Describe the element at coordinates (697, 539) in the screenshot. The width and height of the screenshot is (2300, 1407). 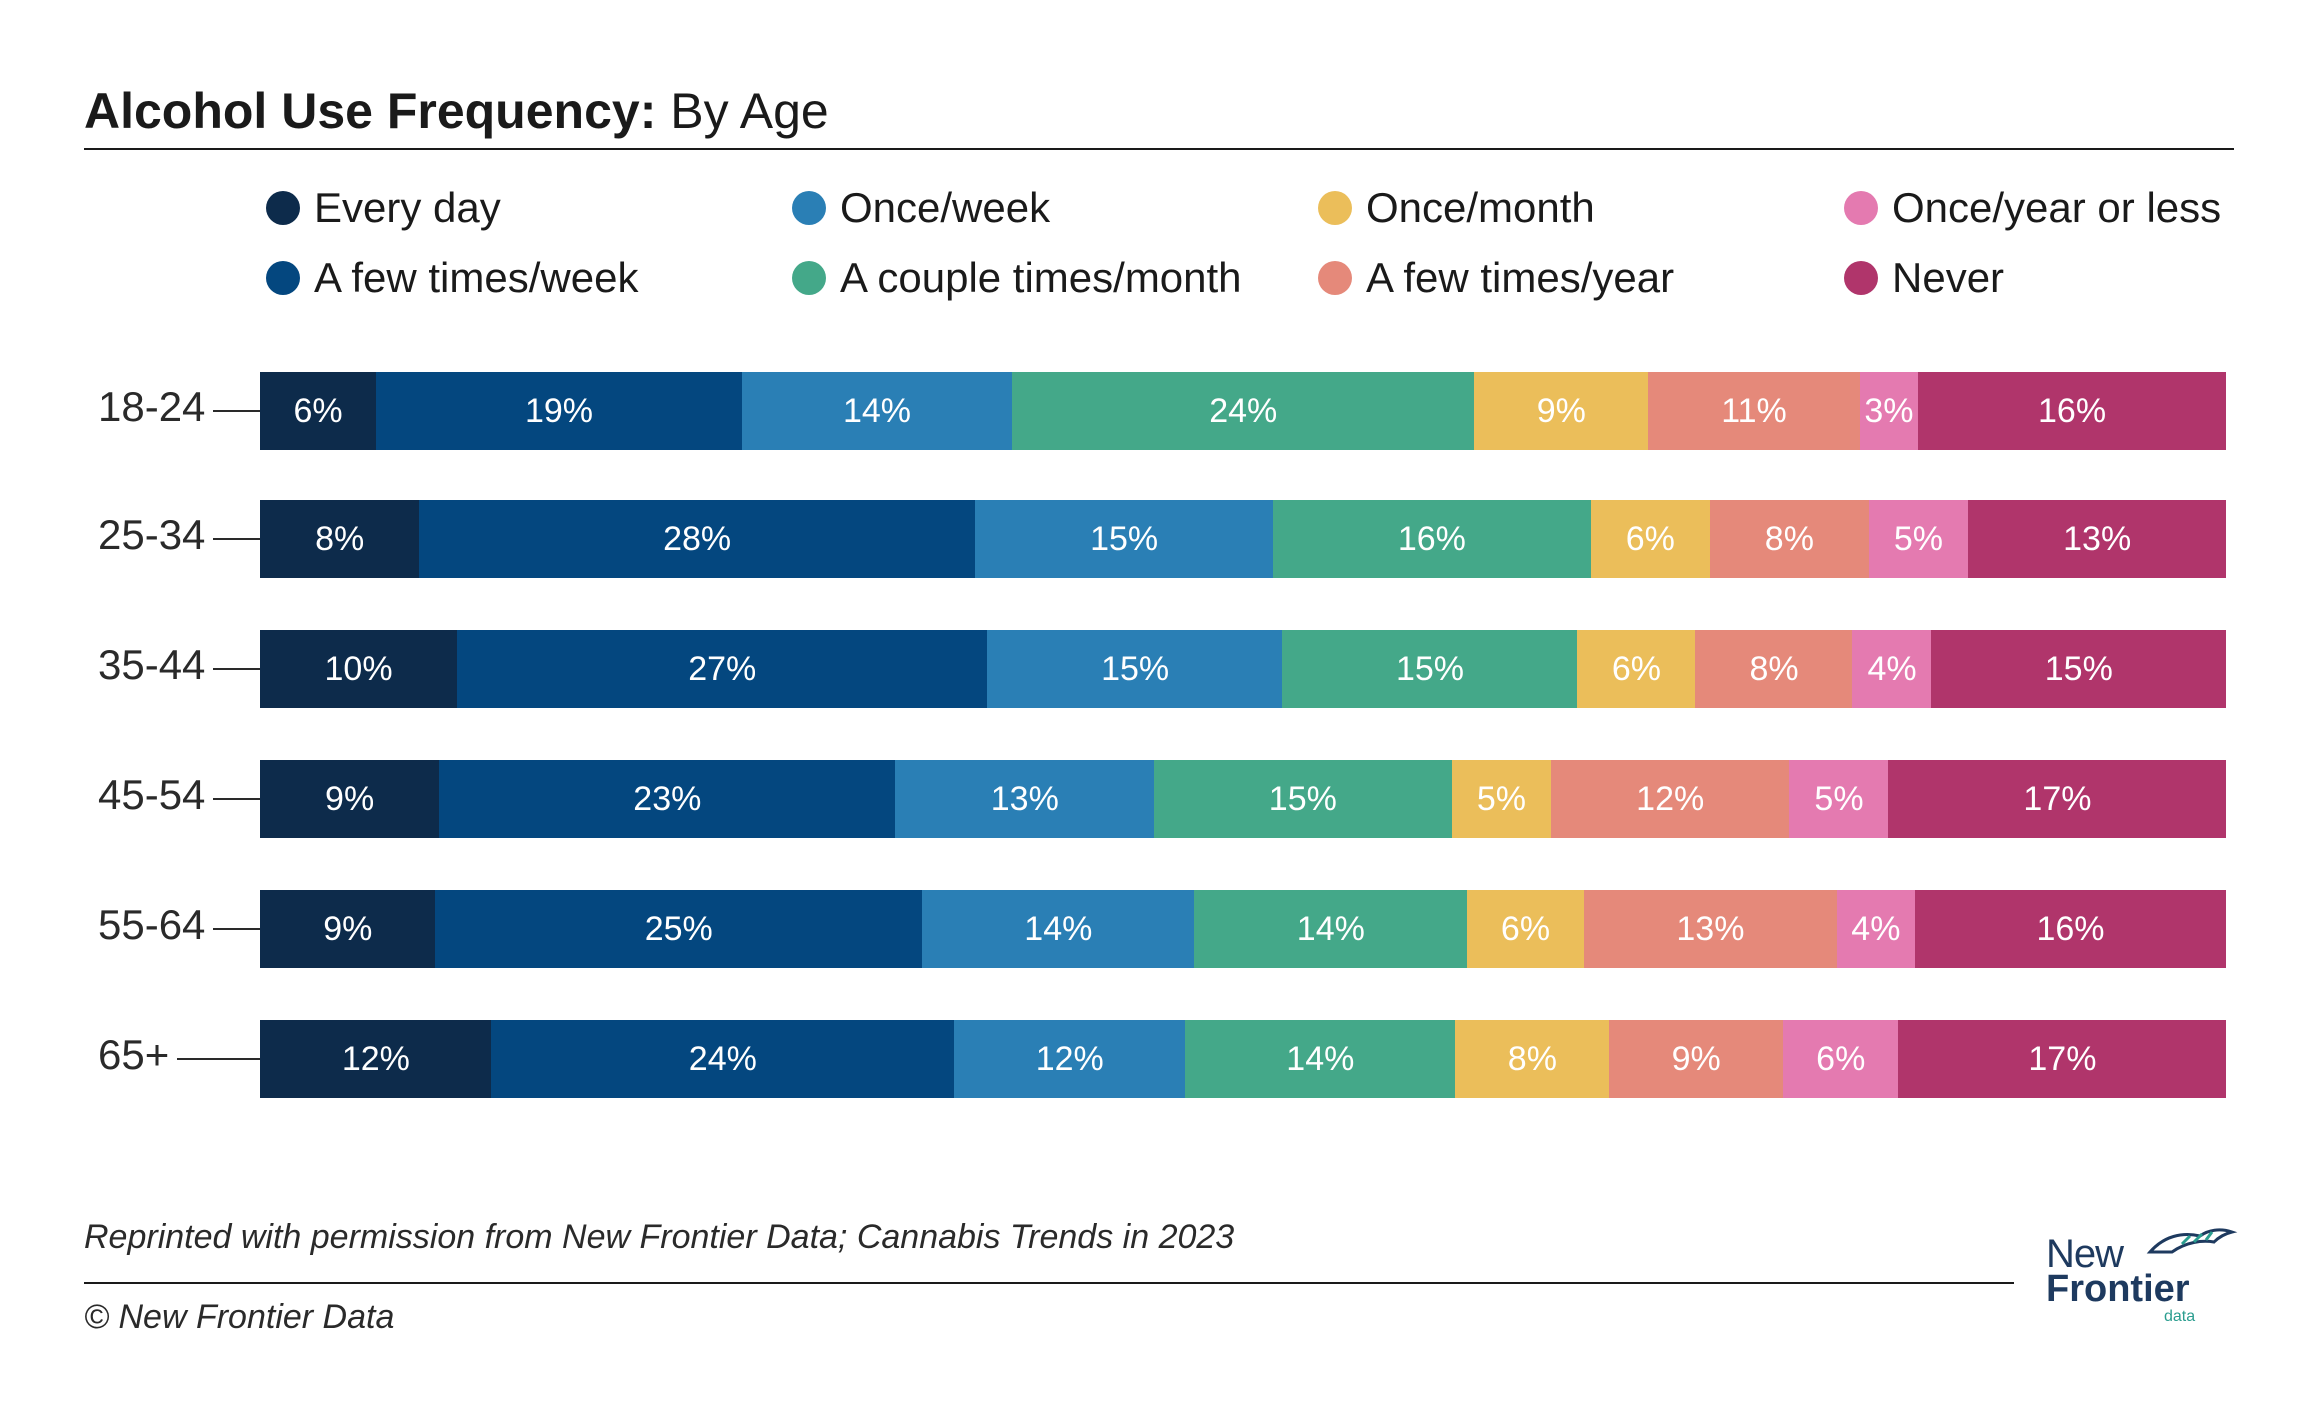
I see `bar-segment: 28%` at that location.